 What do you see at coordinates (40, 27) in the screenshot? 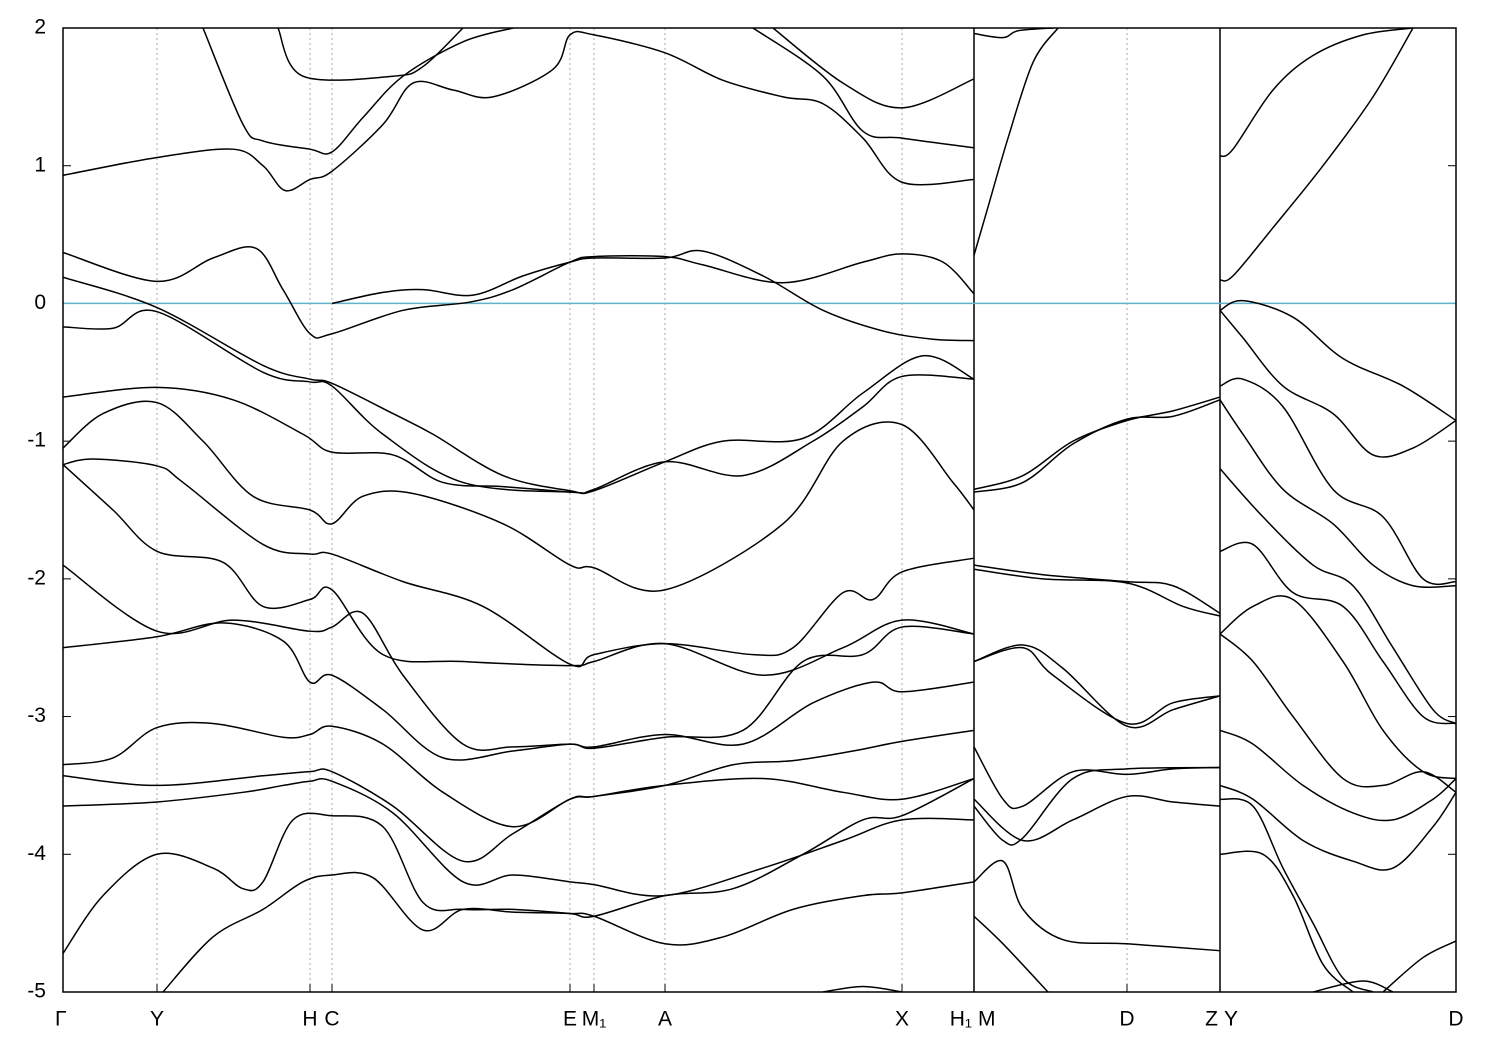
I see `y-tick-label: 2` at bounding box center [40, 27].